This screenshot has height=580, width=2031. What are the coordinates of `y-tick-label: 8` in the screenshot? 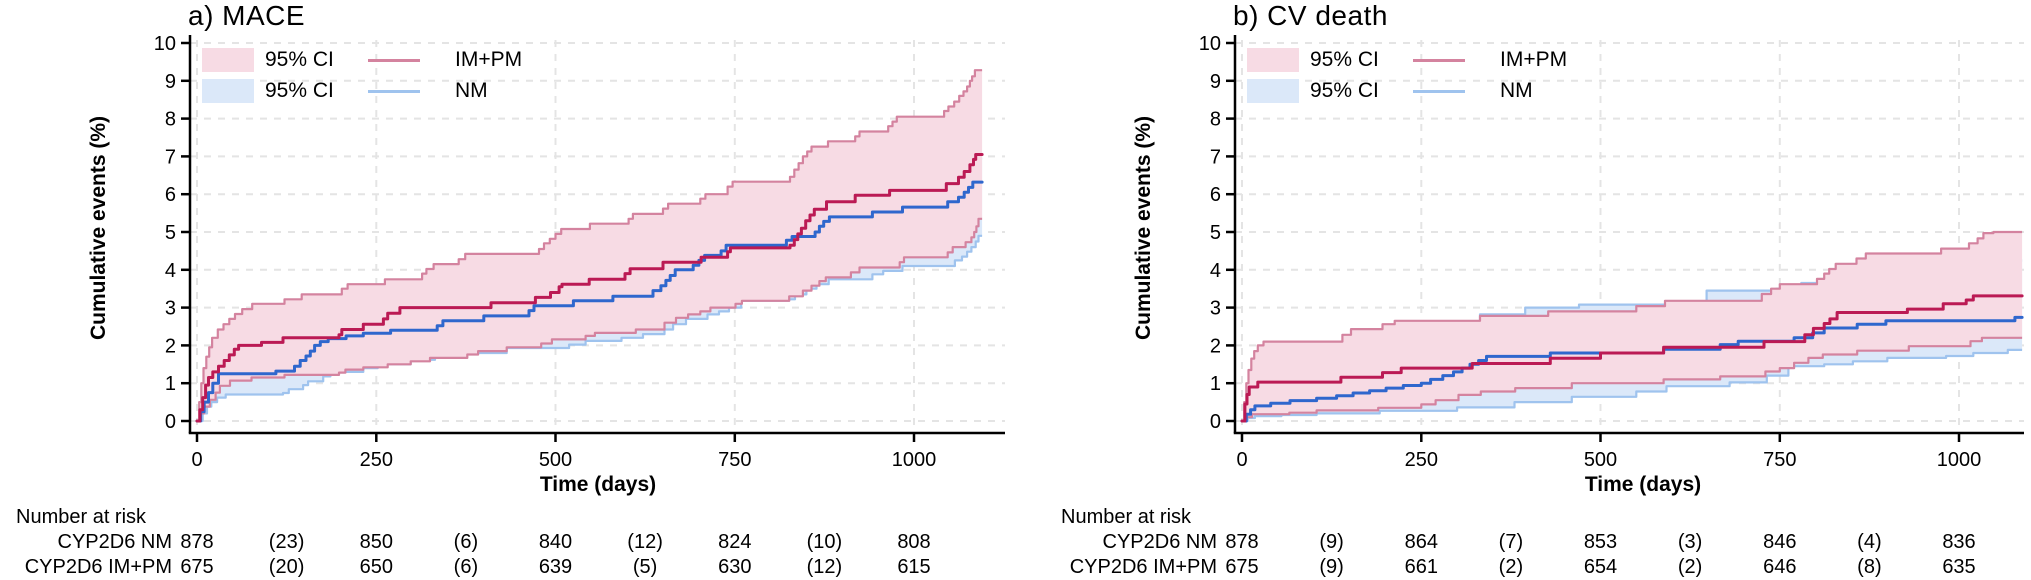 It's located at (170, 120).